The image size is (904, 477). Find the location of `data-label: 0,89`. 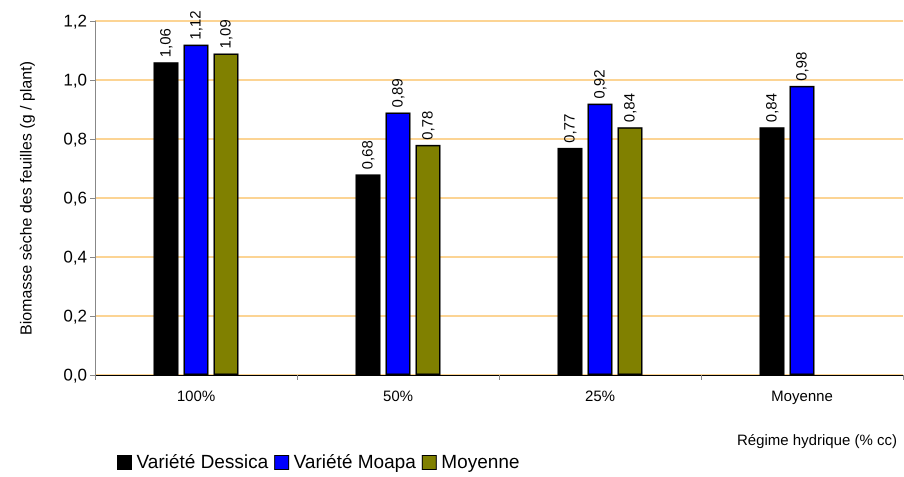

data-label: 0,89 is located at coordinates (398, 93).